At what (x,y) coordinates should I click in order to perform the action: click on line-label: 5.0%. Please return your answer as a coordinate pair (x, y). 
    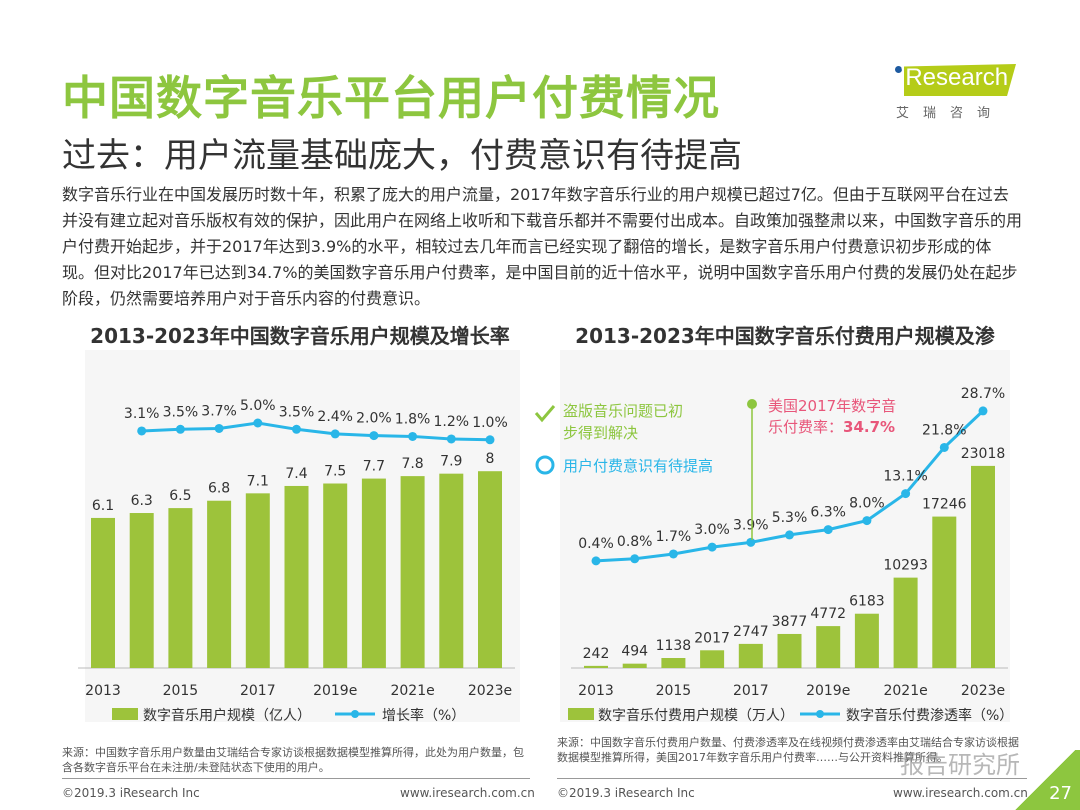
    Looking at the image, I should click on (258, 406).